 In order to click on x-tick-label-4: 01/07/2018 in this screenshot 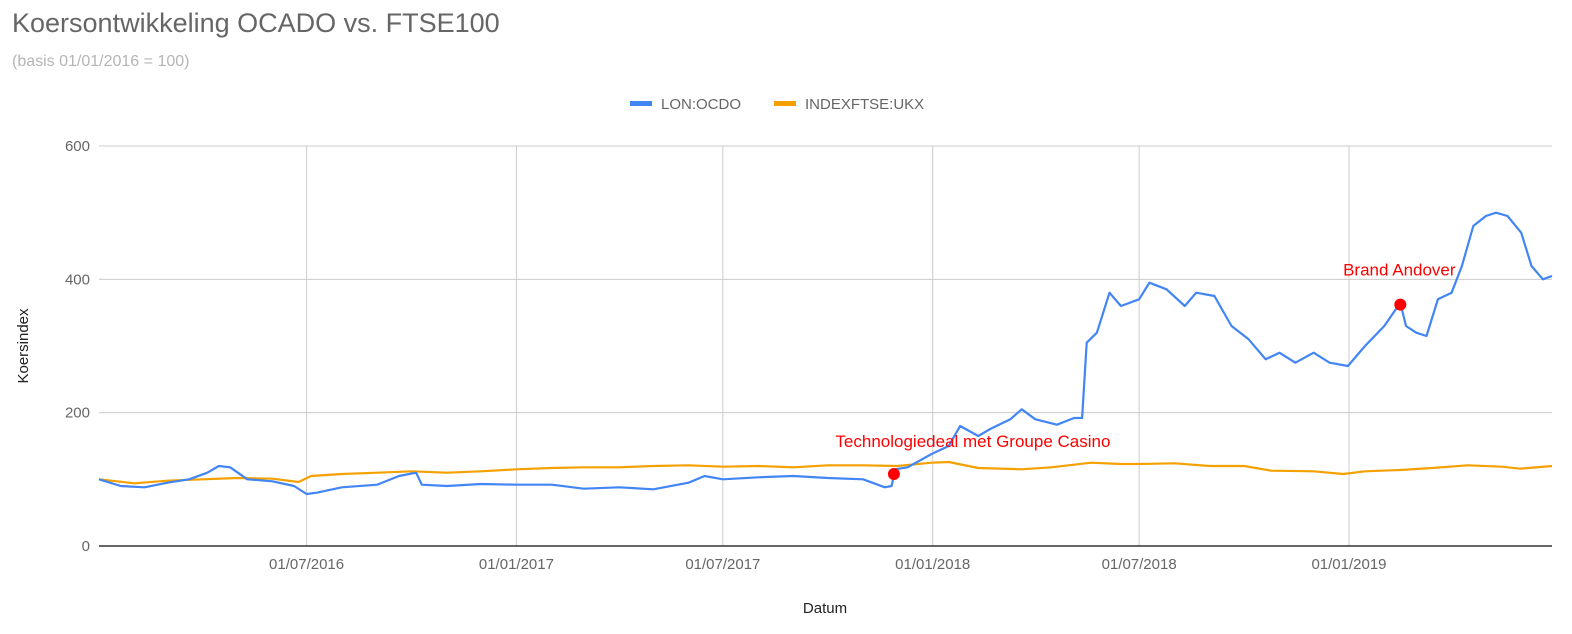, I will do `click(1139, 564)`.